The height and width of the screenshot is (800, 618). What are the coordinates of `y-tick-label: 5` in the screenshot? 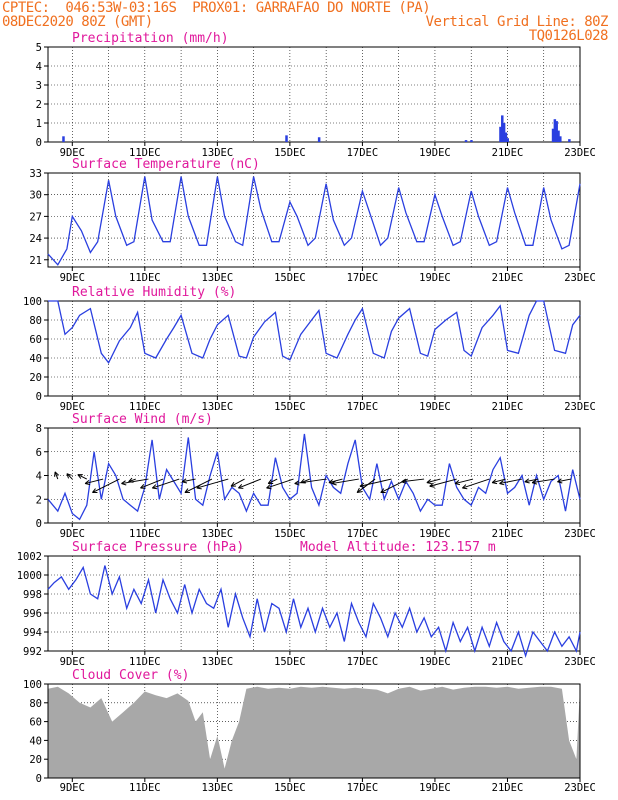 It's located at (39, 48).